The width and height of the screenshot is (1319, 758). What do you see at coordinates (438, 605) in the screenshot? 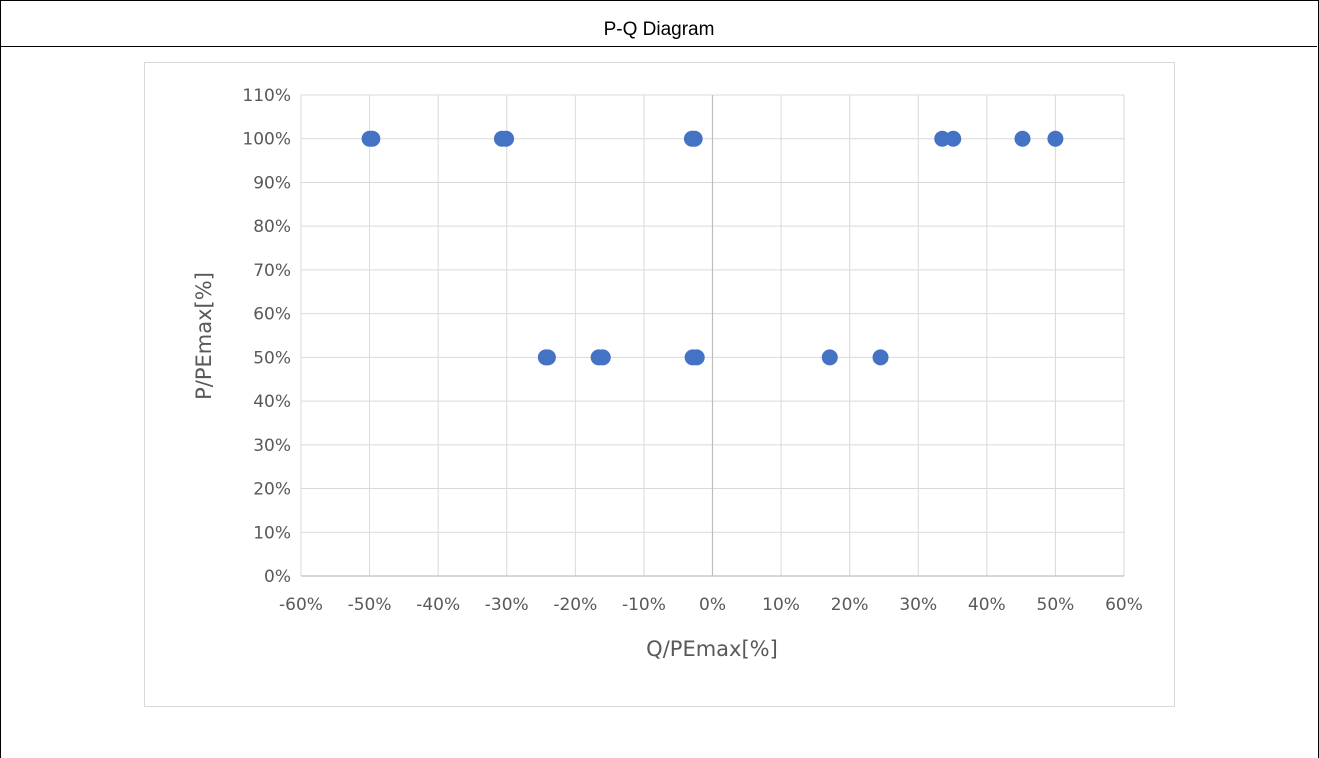
I see `x-tick-label: -40%` at bounding box center [438, 605].